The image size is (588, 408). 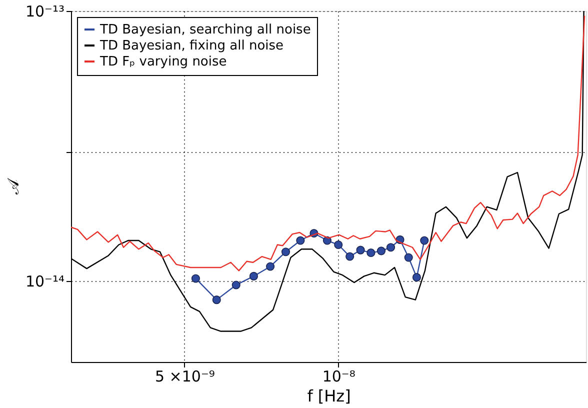 What do you see at coordinates (339, 377) in the screenshot?
I see `x-tick-label: 10⁻⁸` at bounding box center [339, 377].